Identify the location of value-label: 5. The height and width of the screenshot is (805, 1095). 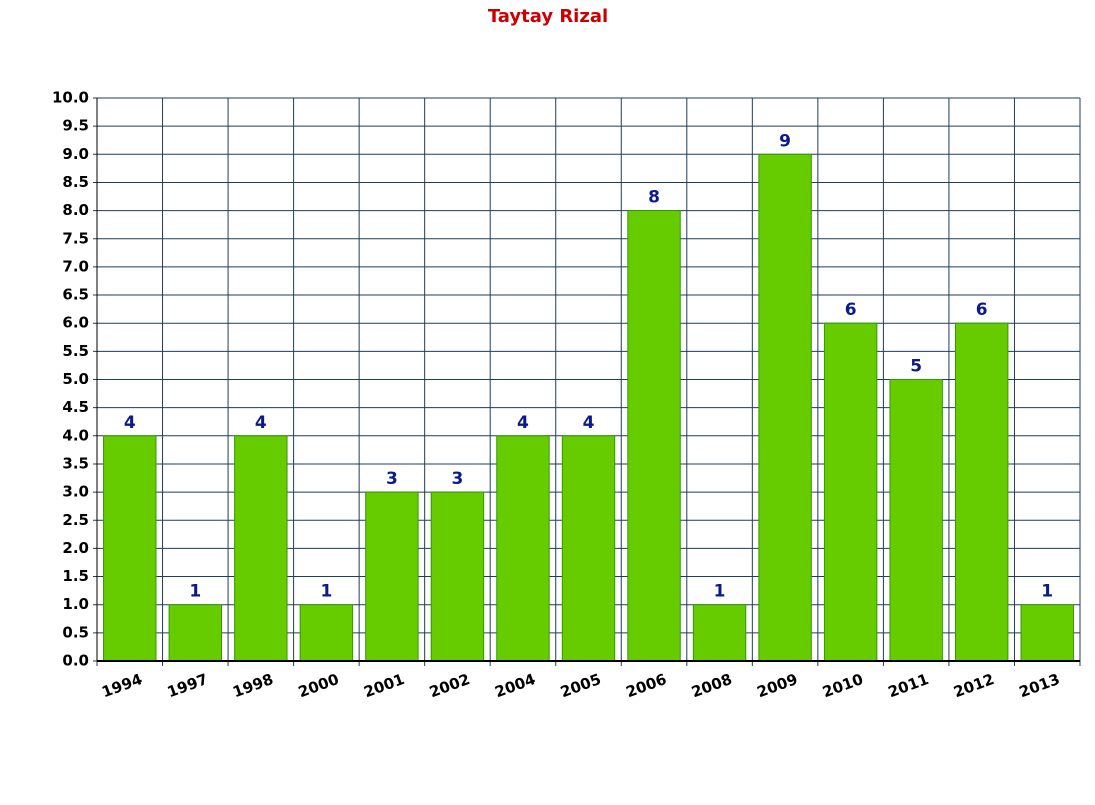
(916, 367).